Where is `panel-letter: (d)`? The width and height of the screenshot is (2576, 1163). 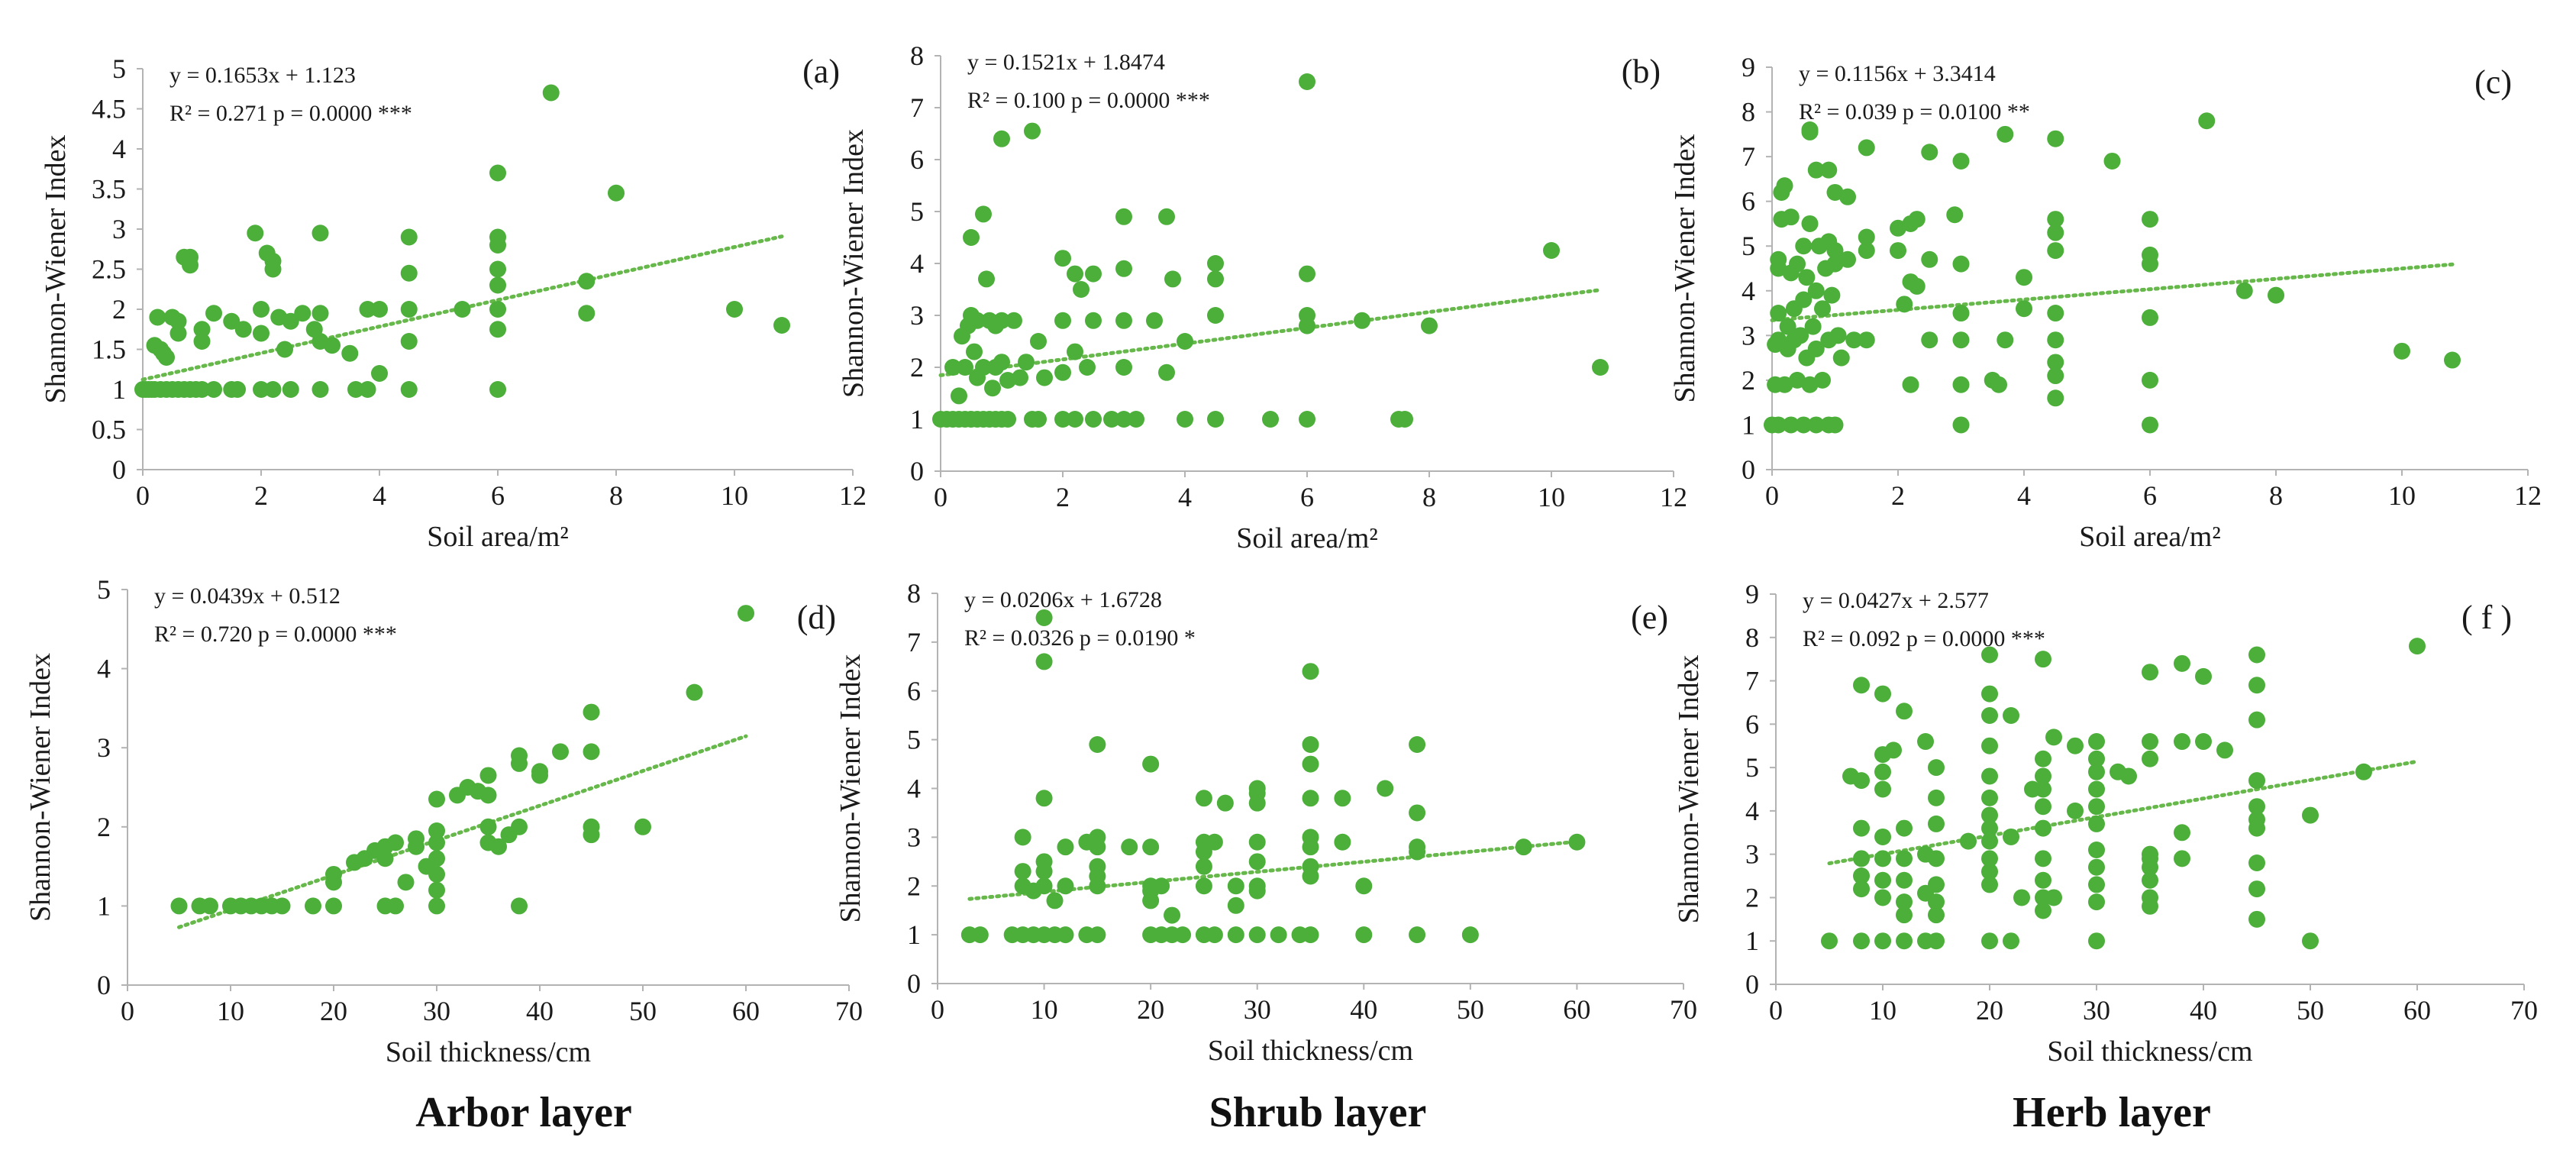 panel-letter: (d) is located at coordinates (816, 617).